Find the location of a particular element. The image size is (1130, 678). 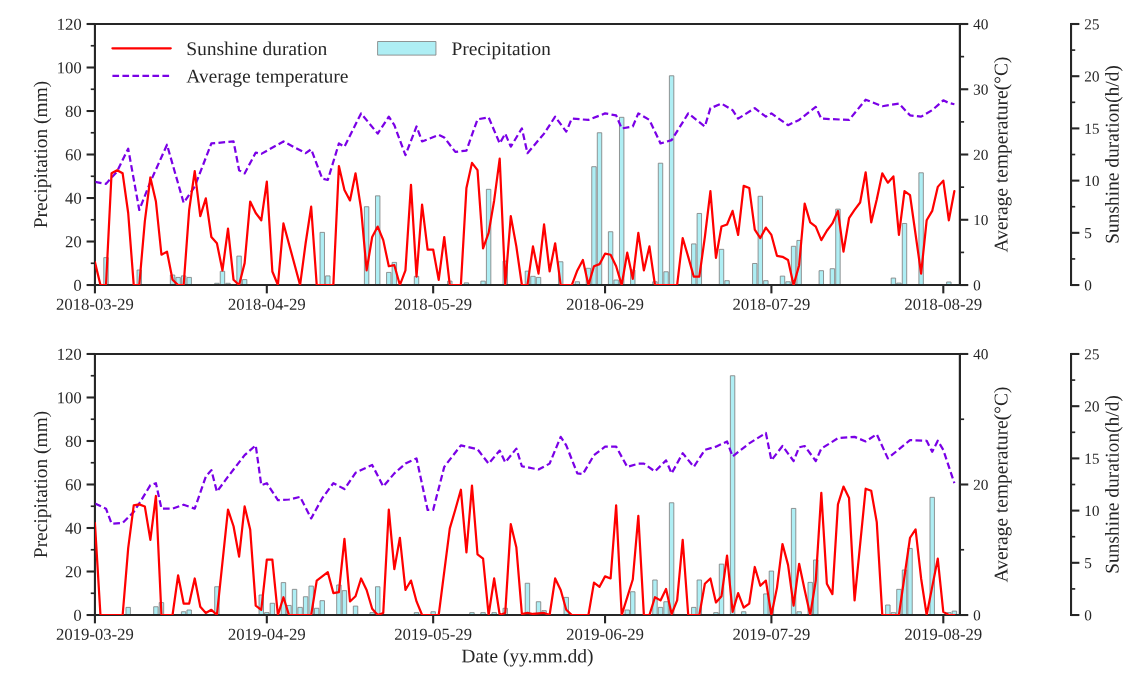

legend-label: Sunshine duration is located at coordinates (257, 48).